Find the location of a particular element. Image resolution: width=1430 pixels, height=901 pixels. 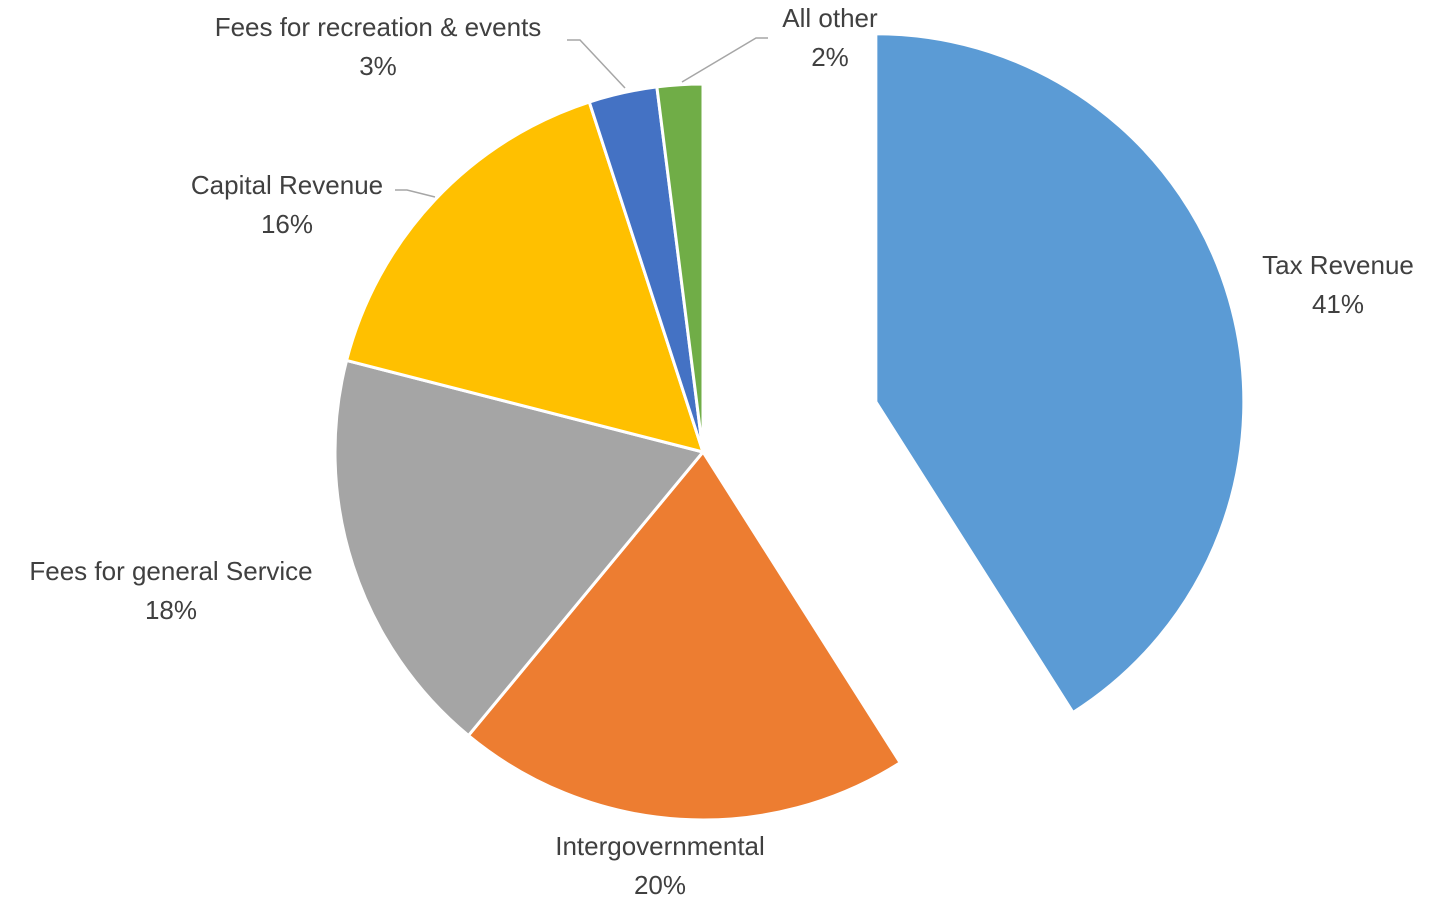

slice-label: Intergovernmental is located at coordinates (660, 846).